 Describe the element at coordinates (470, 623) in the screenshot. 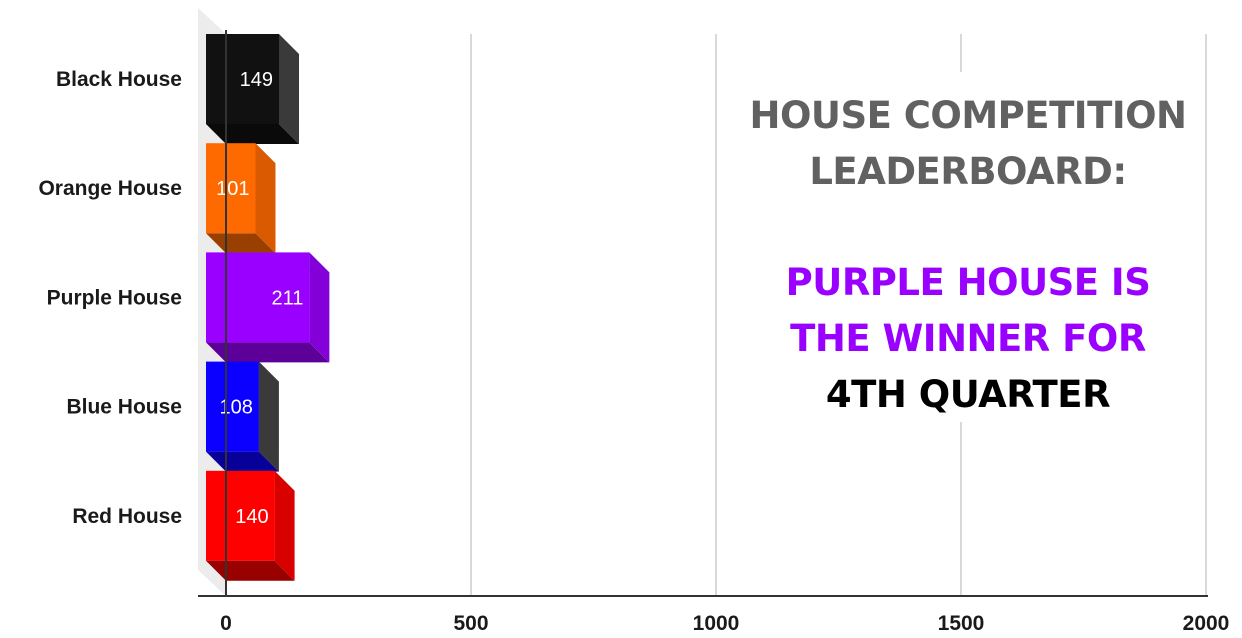

I see `x-tick-label-500: 500` at that location.